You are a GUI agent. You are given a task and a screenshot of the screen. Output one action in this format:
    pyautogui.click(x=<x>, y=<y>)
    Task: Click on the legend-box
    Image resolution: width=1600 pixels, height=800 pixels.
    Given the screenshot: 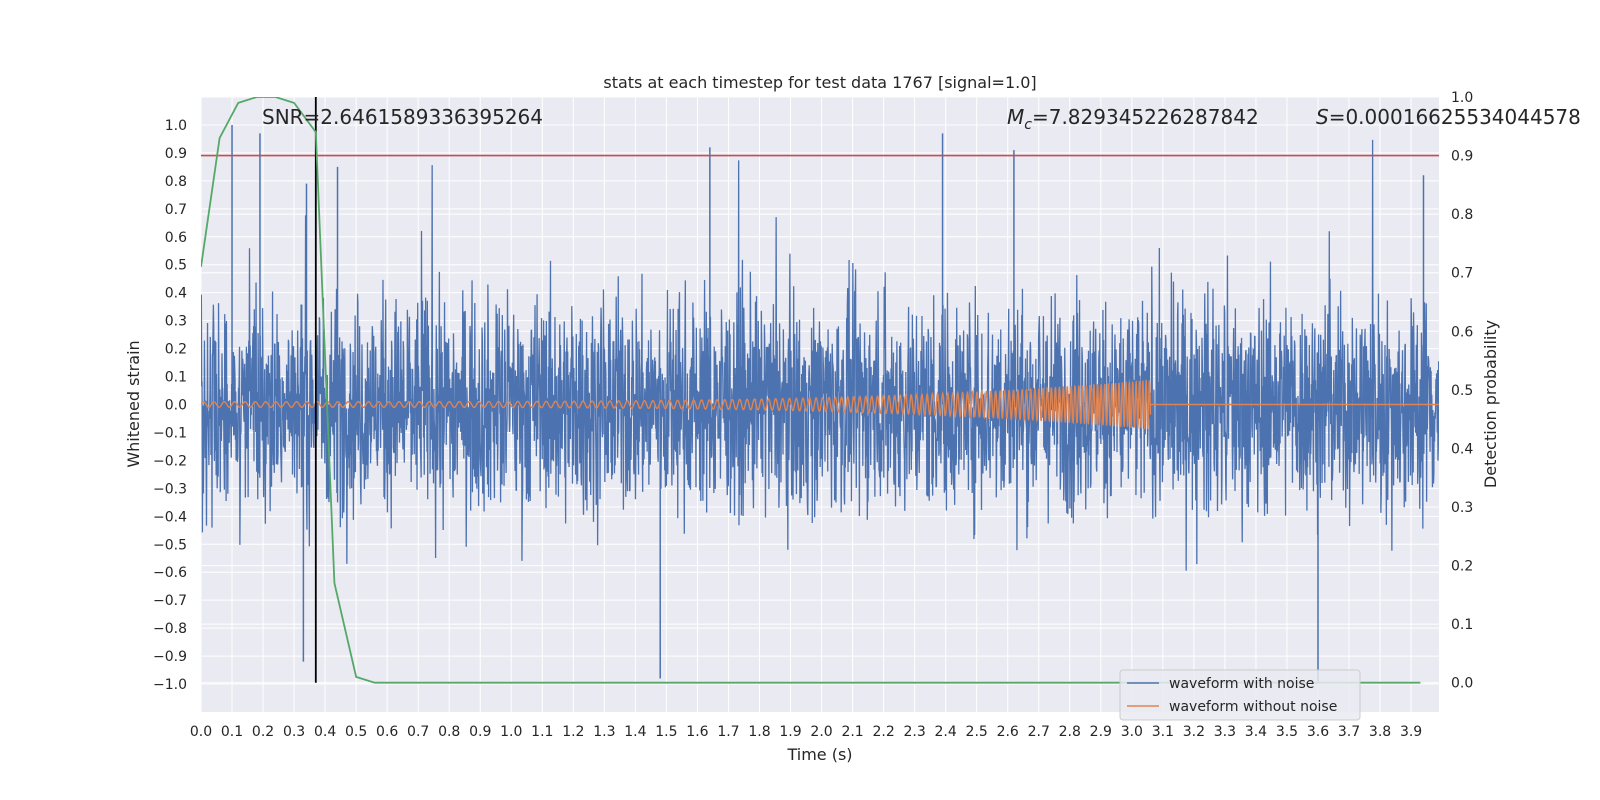 What is the action you would take?
    pyautogui.click(x=1240, y=695)
    